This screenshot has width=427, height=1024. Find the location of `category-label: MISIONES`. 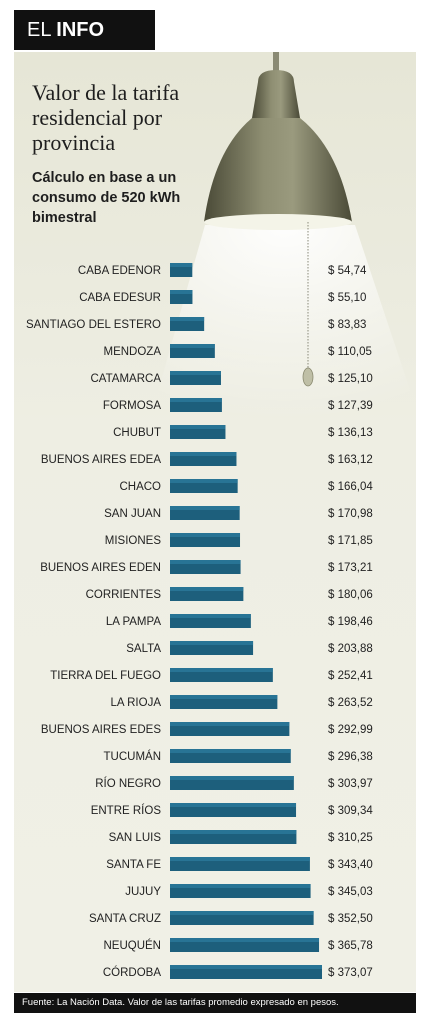

category-label: MISIONES is located at coordinates (133, 541).